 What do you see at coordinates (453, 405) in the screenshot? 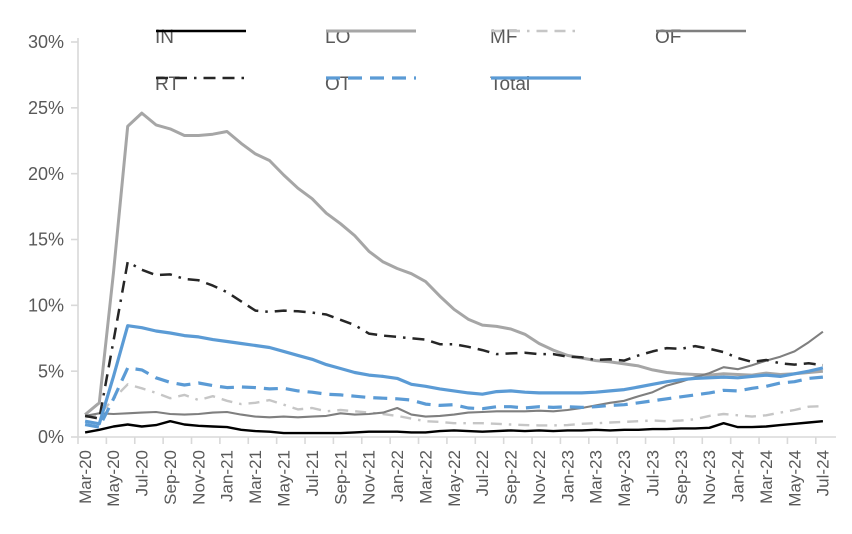
I see `series-line-MF` at bounding box center [453, 405].